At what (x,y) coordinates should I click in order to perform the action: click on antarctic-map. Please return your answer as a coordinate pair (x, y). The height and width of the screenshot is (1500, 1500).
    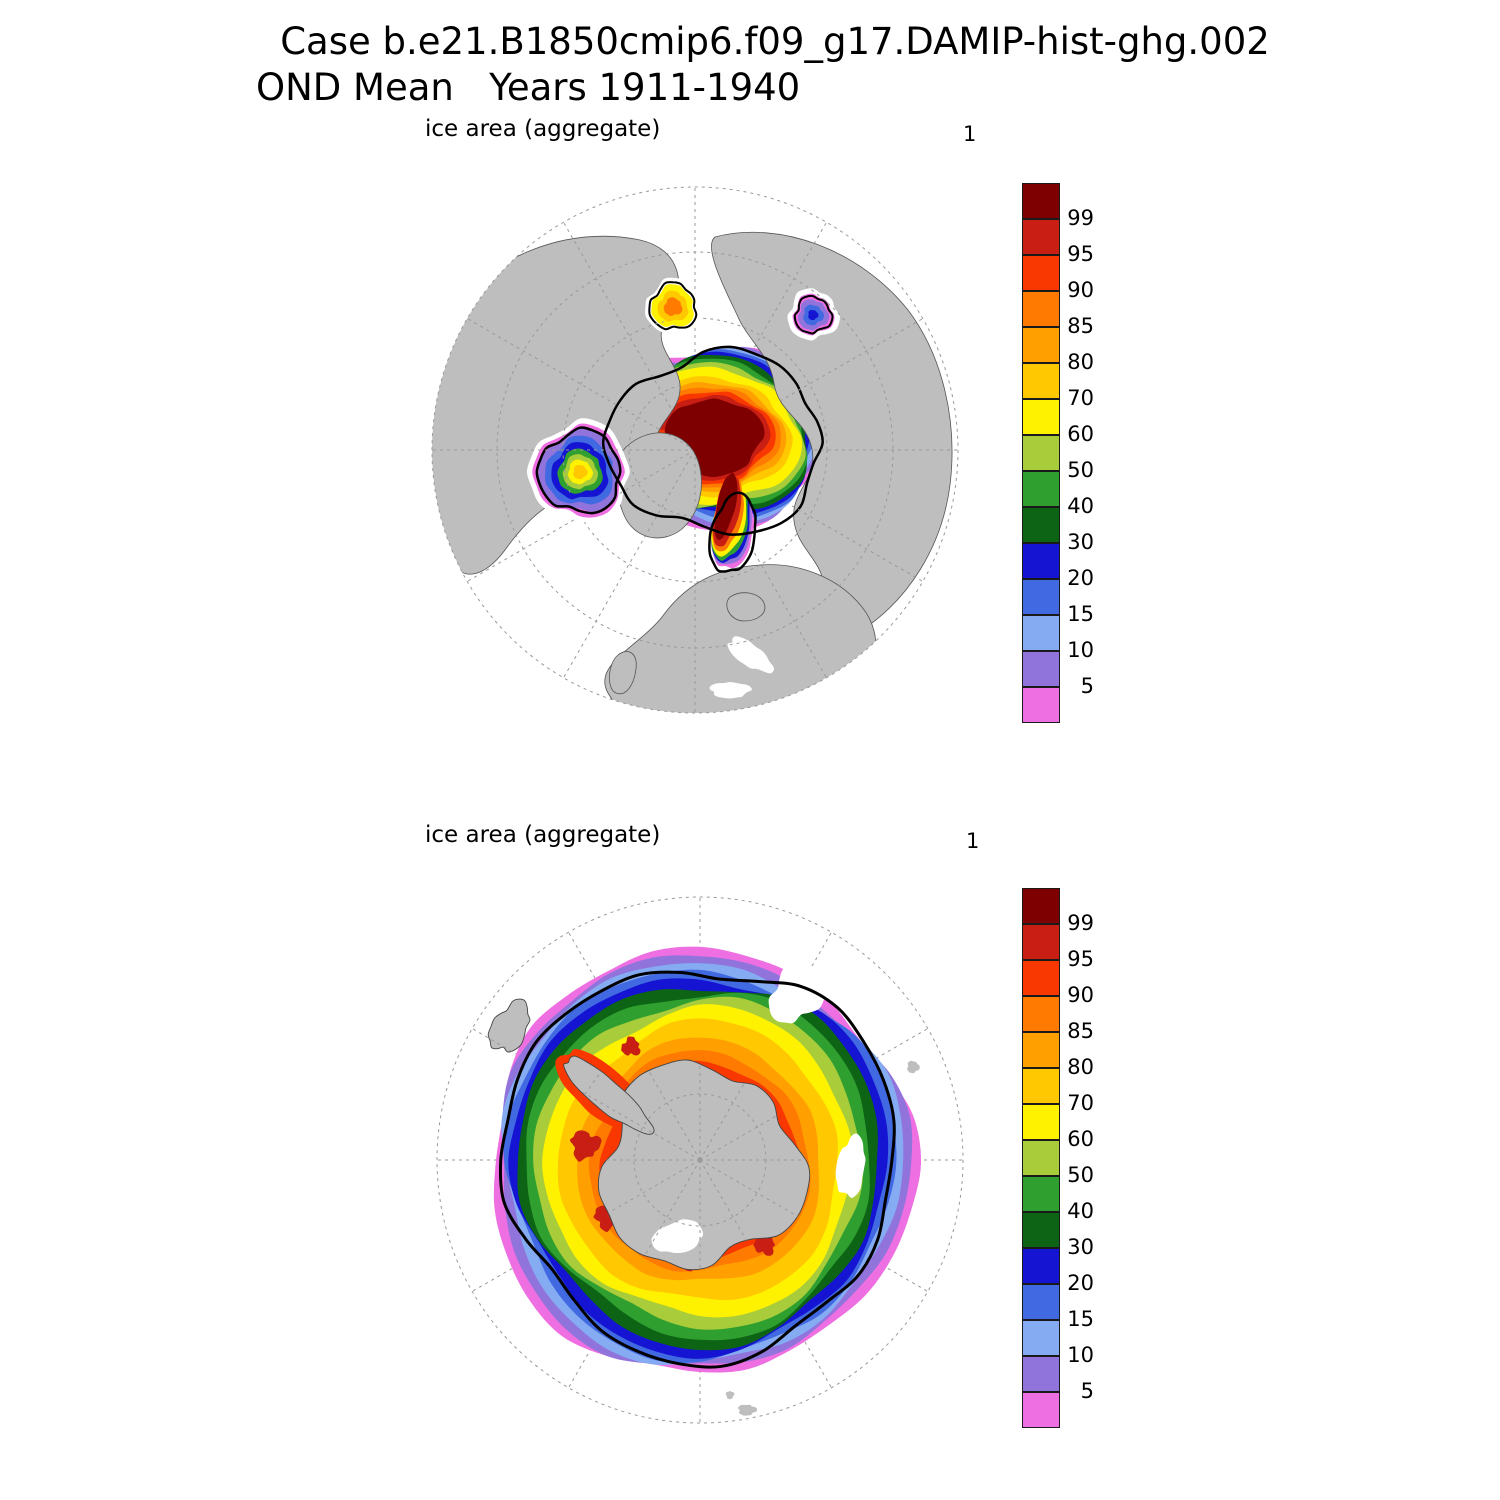
    Looking at the image, I should click on (700, 1160).